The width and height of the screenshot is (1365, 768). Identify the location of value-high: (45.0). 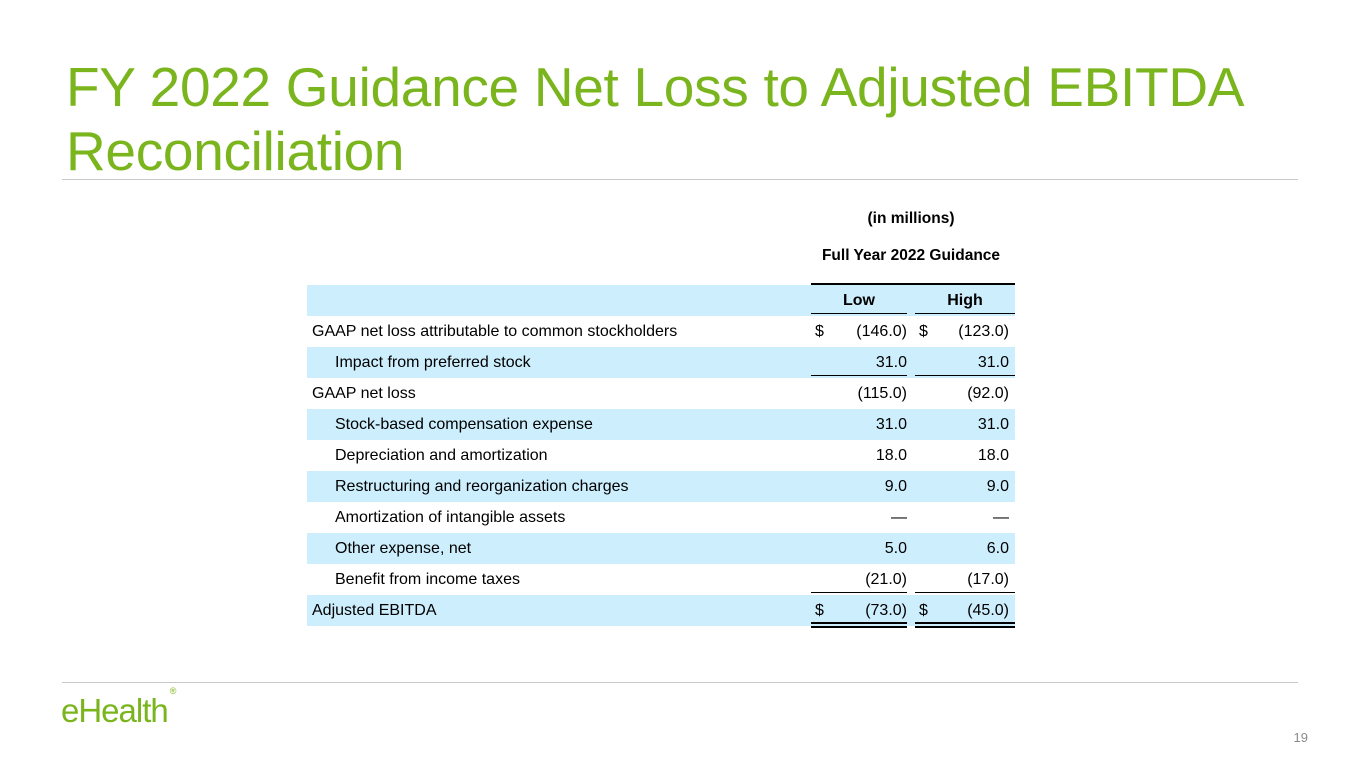
(988, 610).